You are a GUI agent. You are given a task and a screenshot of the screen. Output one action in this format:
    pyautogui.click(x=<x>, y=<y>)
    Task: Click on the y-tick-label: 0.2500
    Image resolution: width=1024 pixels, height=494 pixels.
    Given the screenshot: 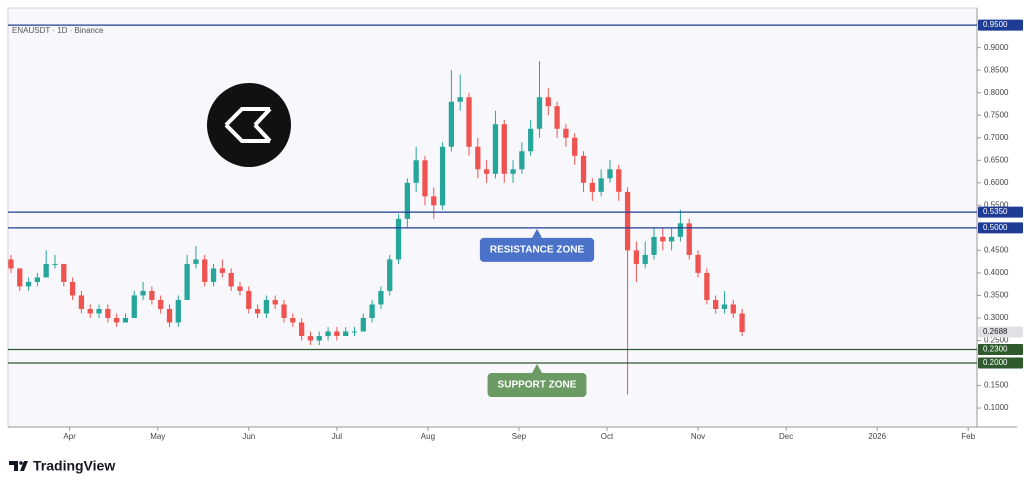 What is the action you would take?
    pyautogui.click(x=996, y=340)
    